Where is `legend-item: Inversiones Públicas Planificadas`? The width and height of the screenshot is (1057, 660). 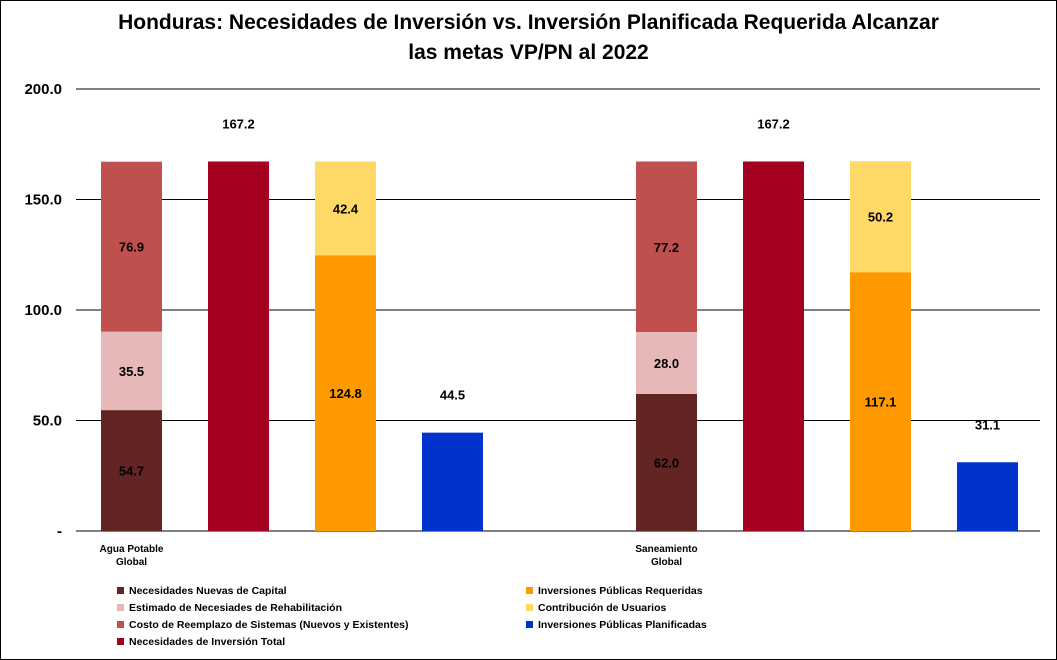
legend-item: Inversiones Públicas Planificadas is located at coordinates (616, 625).